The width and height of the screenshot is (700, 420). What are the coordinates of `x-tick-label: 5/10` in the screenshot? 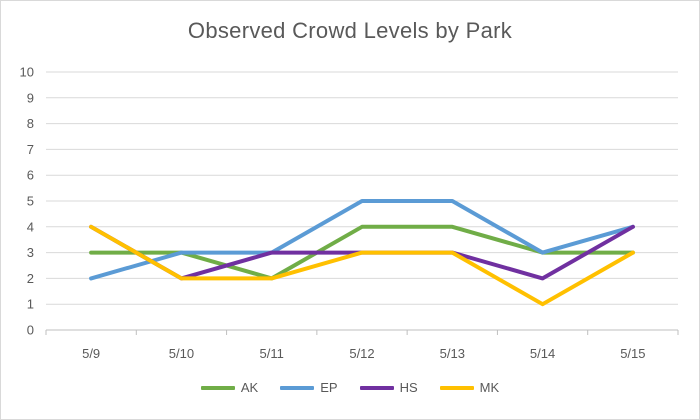 It's located at (181, 353).